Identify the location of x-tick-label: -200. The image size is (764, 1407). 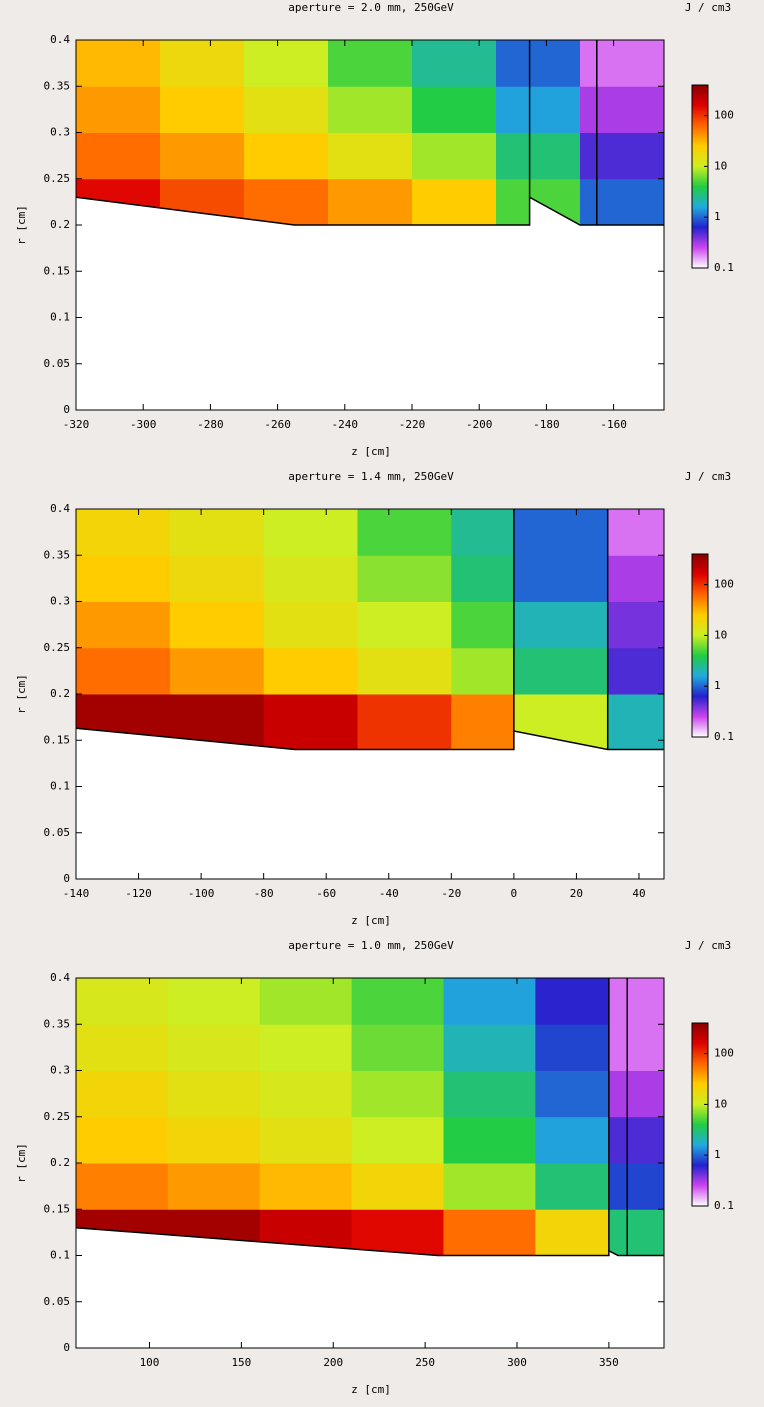
(479, 424).